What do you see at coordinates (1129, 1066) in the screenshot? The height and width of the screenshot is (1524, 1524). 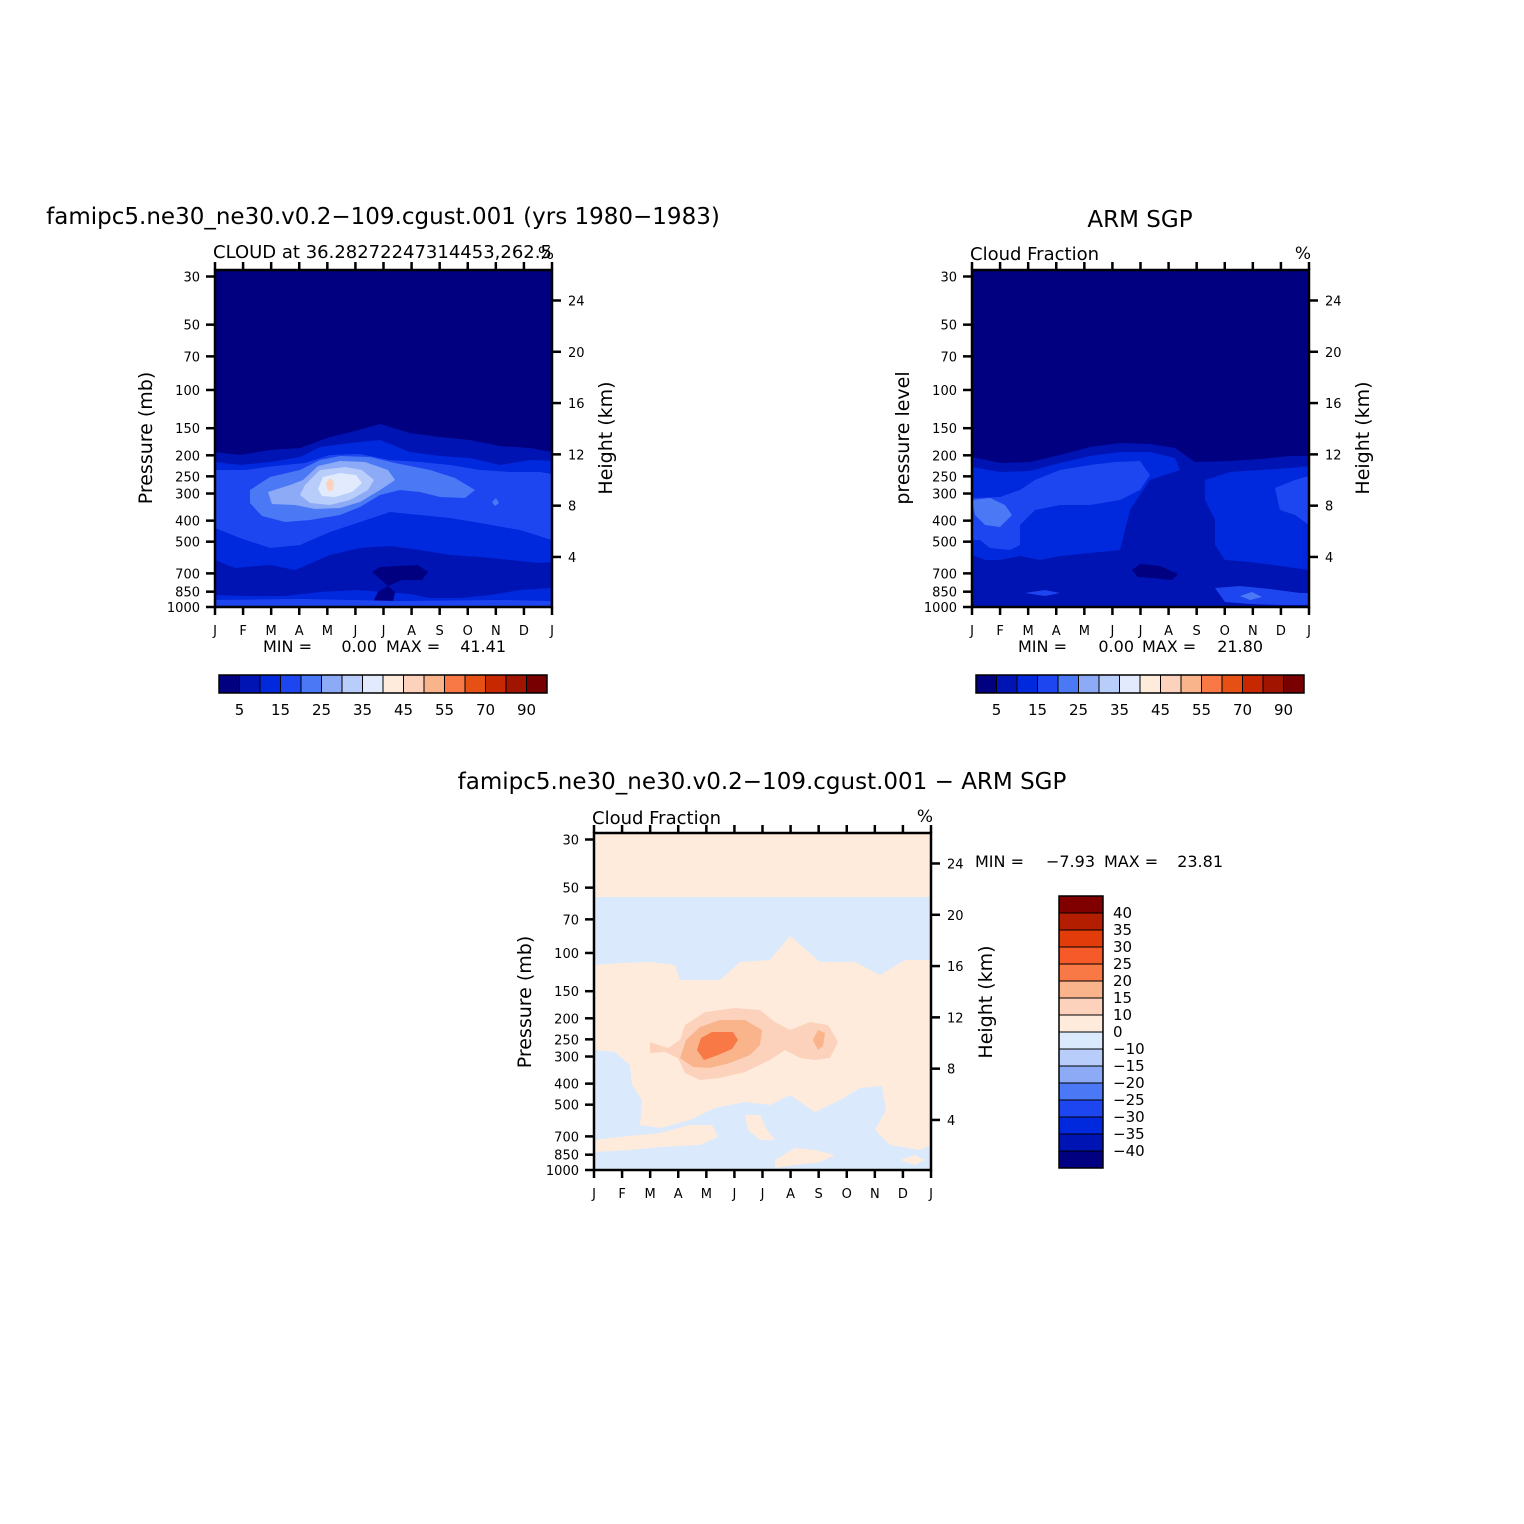 I see `colorbar-label: −15` at bounding box center [1129, 1066].